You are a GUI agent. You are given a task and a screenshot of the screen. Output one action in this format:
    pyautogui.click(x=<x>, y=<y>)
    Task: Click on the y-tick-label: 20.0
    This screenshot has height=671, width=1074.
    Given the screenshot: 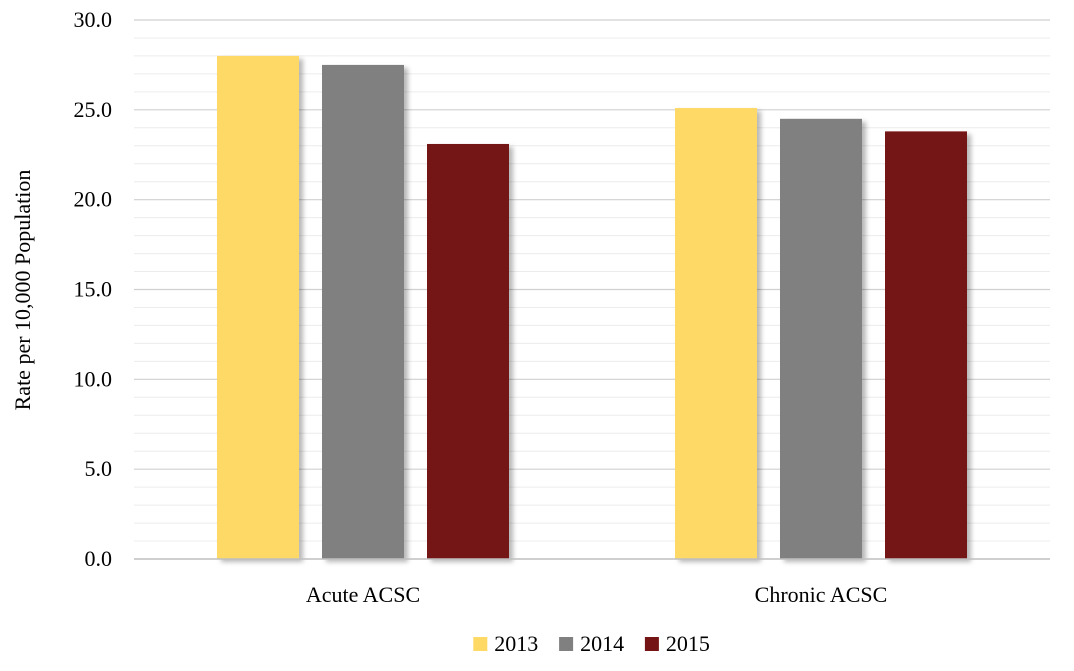 What is the action you would take?
    pyautogui.click(x=93, y=199)
    